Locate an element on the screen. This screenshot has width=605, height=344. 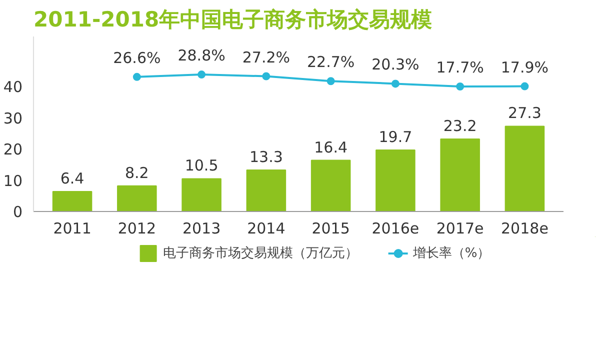
data-label: 10.5 is located at coordinates (201, 165).